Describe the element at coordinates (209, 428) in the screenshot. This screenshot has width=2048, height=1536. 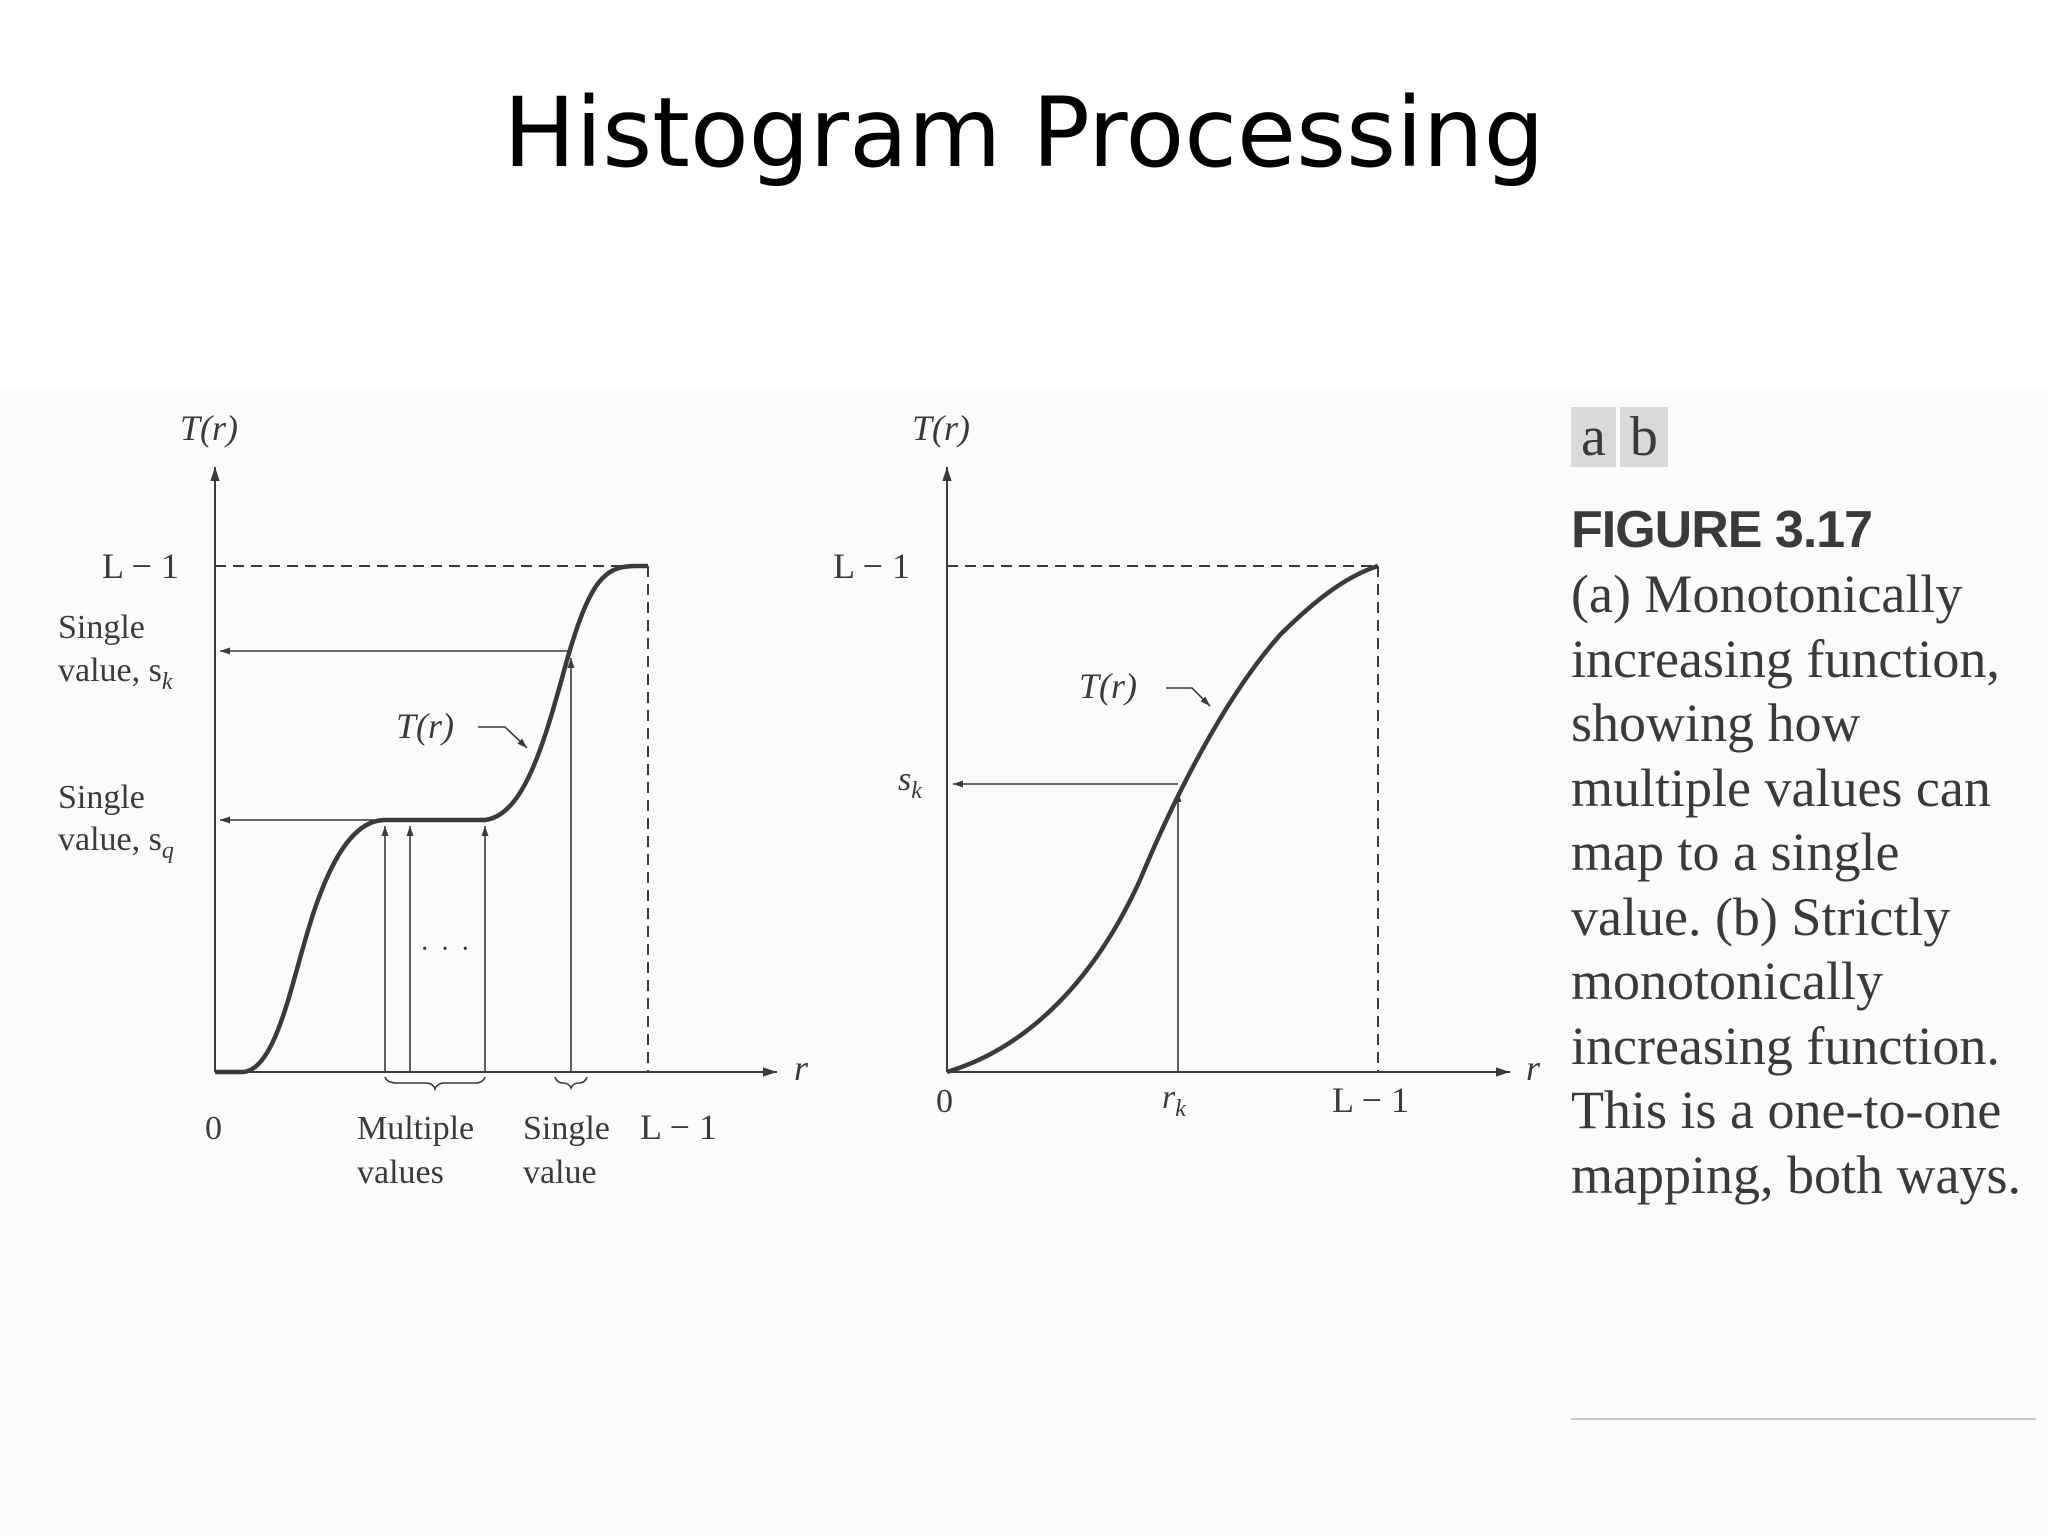
I see `panel-a-y-axis-label: T(r)` at that location.